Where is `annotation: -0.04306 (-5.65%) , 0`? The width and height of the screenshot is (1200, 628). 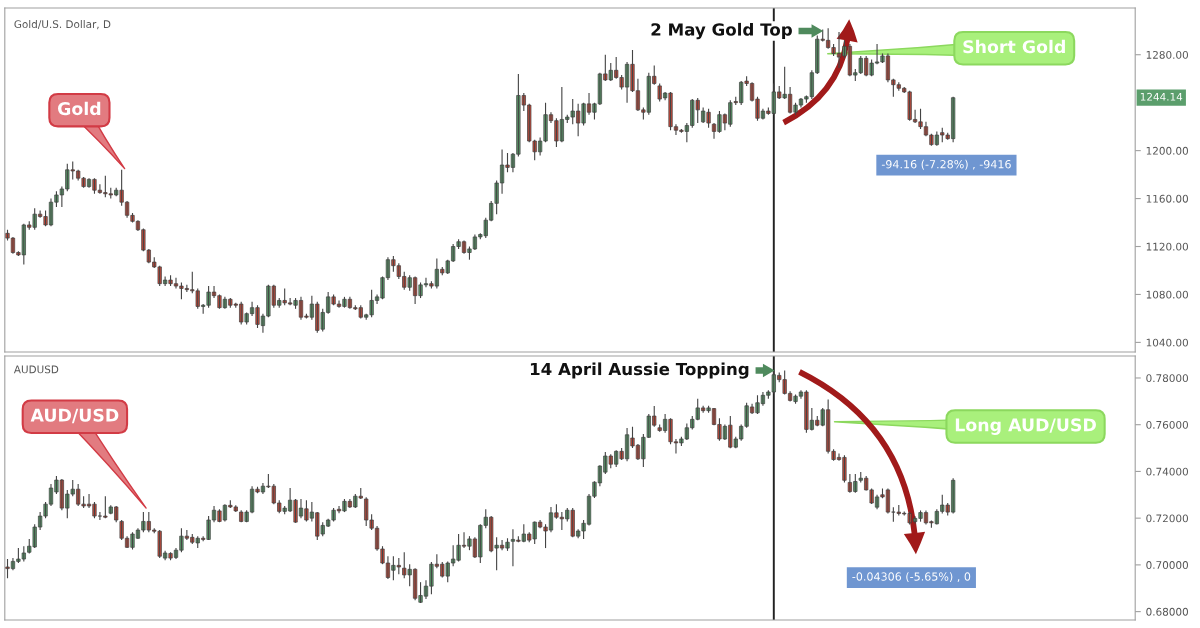
annotation: -0.04306 (-5.65%) , 0 is located at coordinates (911, 577).